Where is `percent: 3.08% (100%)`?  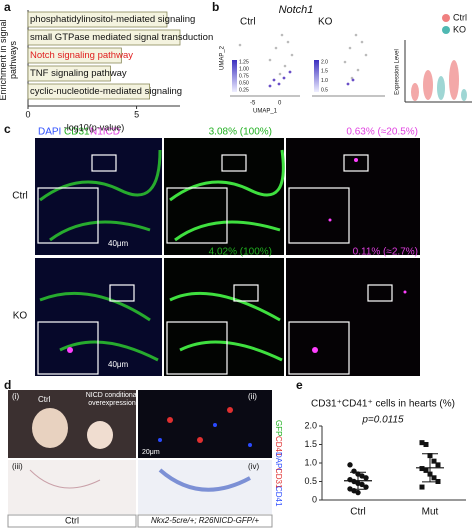 percent: 3.08% (100%) is located at coordinates (240, 132).